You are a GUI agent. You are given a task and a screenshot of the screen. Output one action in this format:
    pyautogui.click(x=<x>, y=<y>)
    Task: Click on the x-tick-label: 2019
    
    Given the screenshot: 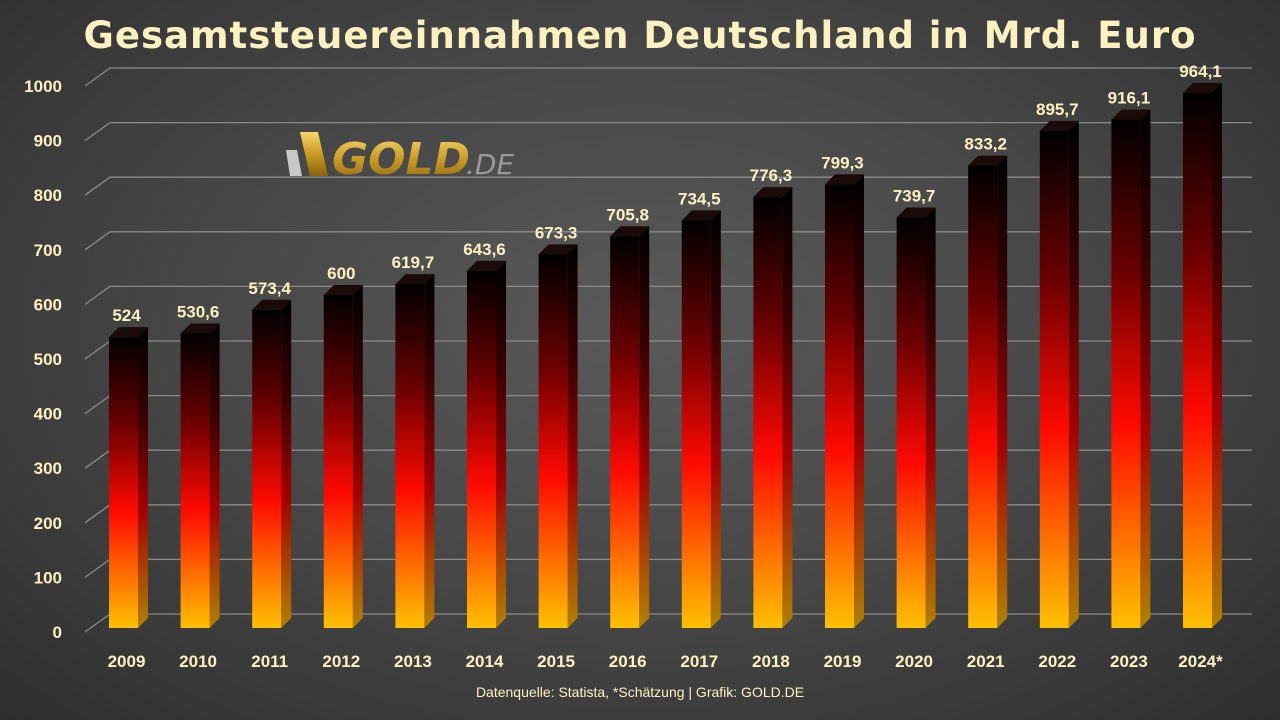 What is the action you would take?
    pyautogui.click(x=843, y=661)
    